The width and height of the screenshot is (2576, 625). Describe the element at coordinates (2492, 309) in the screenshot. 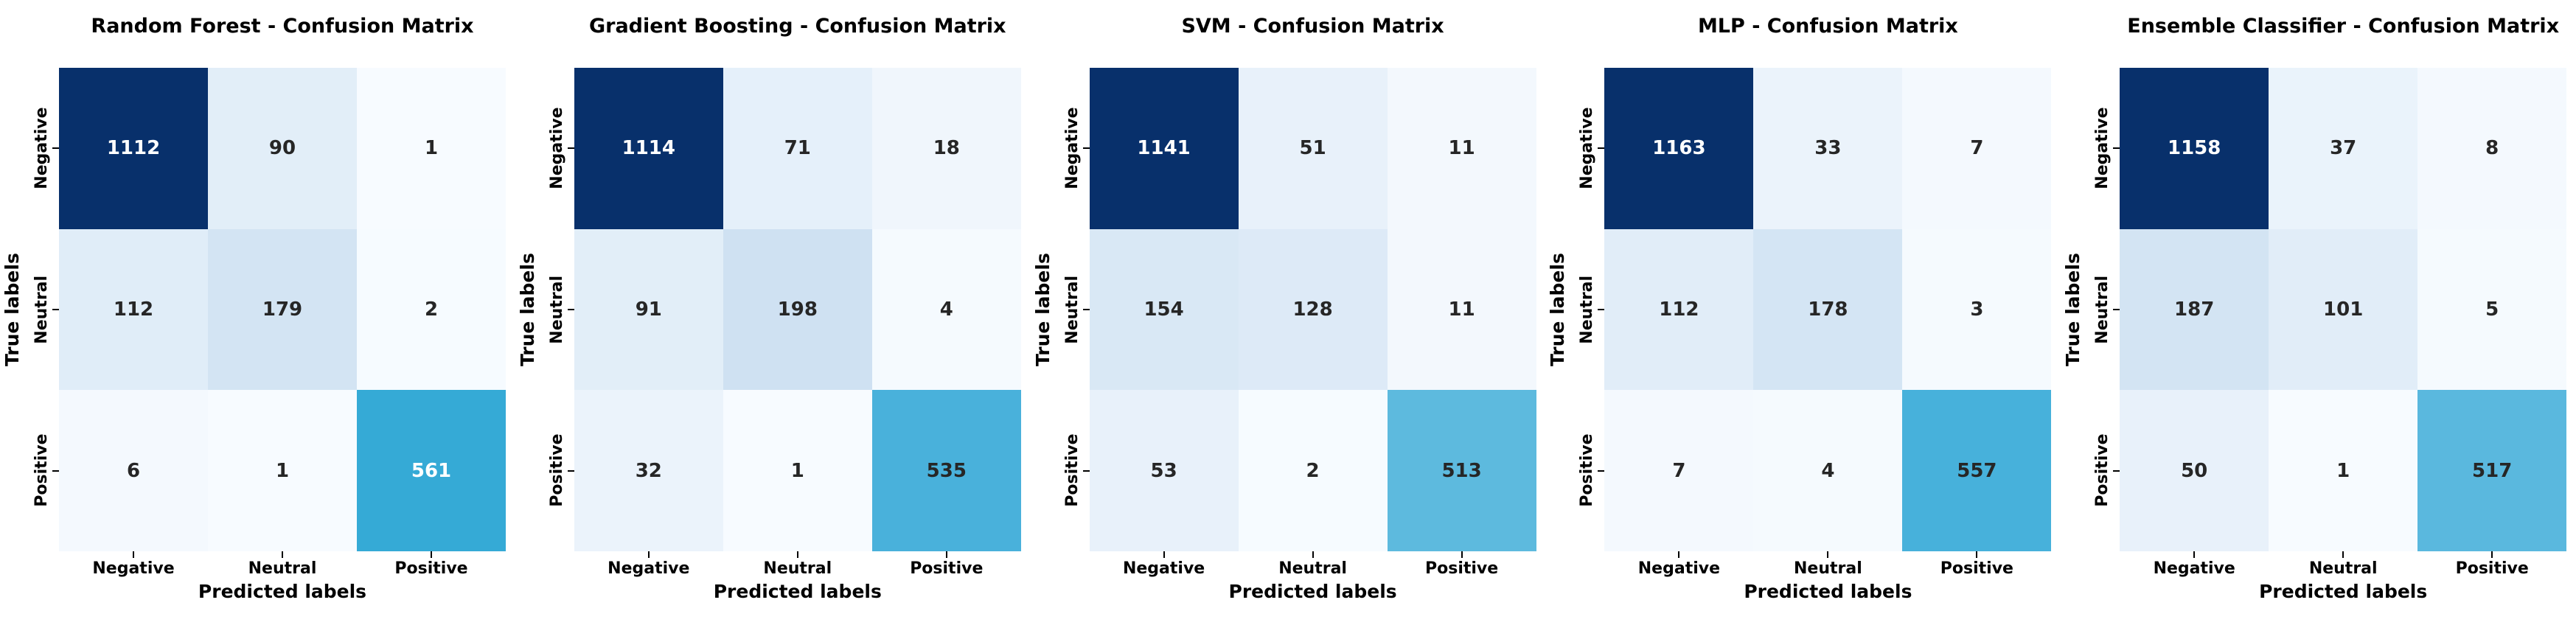

I see `heatmap-cell: 5` at that location.